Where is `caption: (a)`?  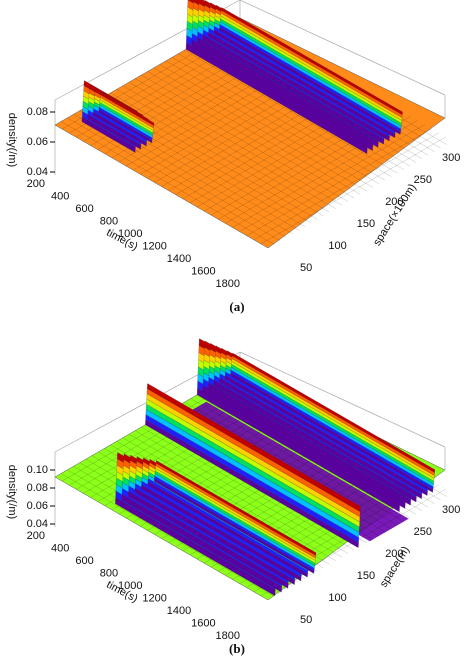 caption: (a) is located at coordinates (236, 306).